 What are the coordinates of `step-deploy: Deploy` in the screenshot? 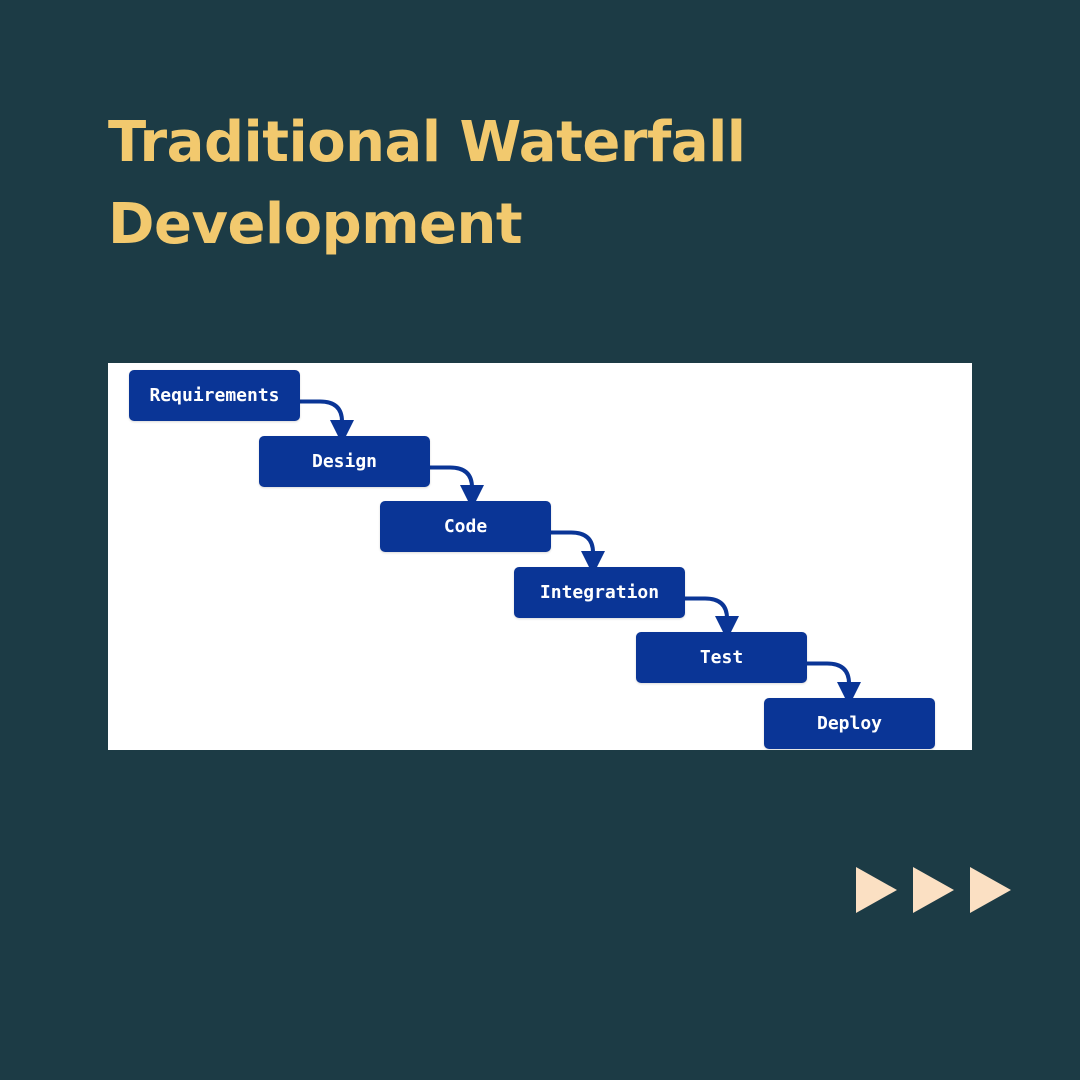 It's located at (849, 723).